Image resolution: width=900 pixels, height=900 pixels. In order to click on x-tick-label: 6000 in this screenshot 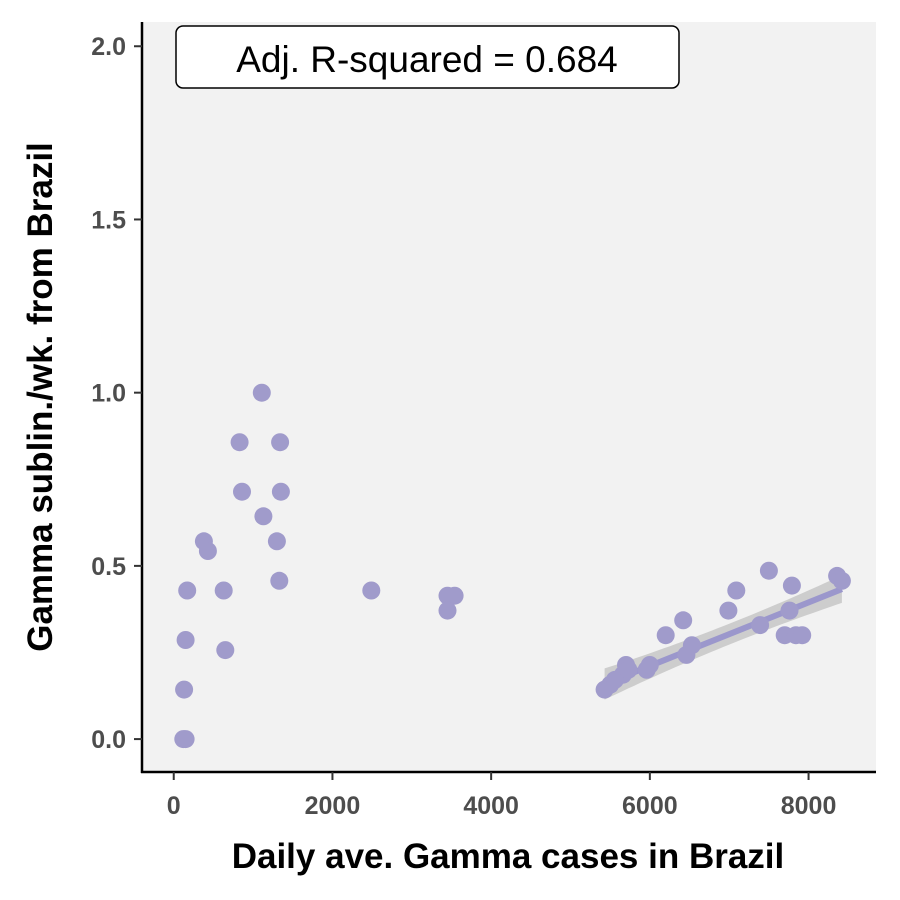, I will do `click(650, 806)`.